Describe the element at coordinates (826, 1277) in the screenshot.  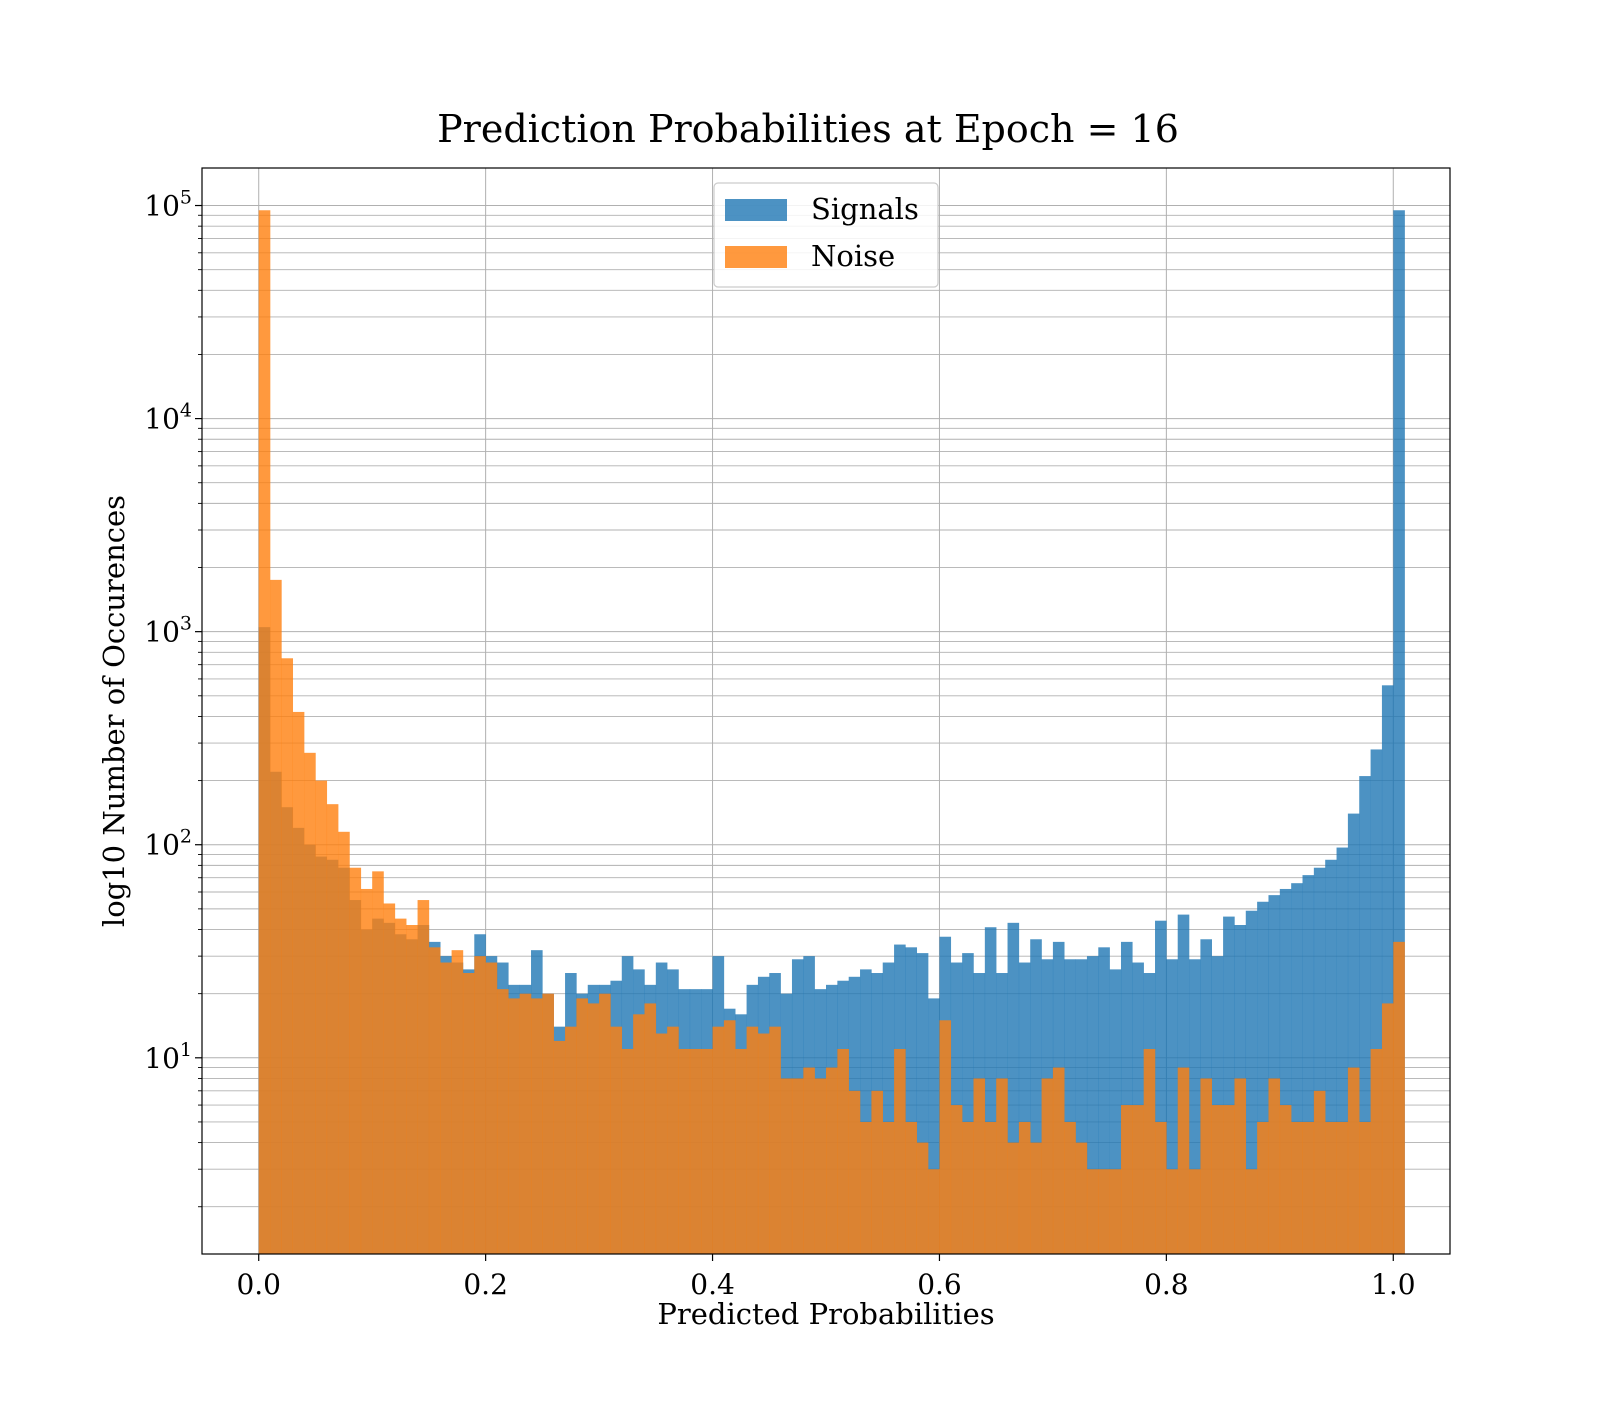
I see `x-ticks: 0.0 0.2 0.4 0.6 0.8 1.0` at that location.